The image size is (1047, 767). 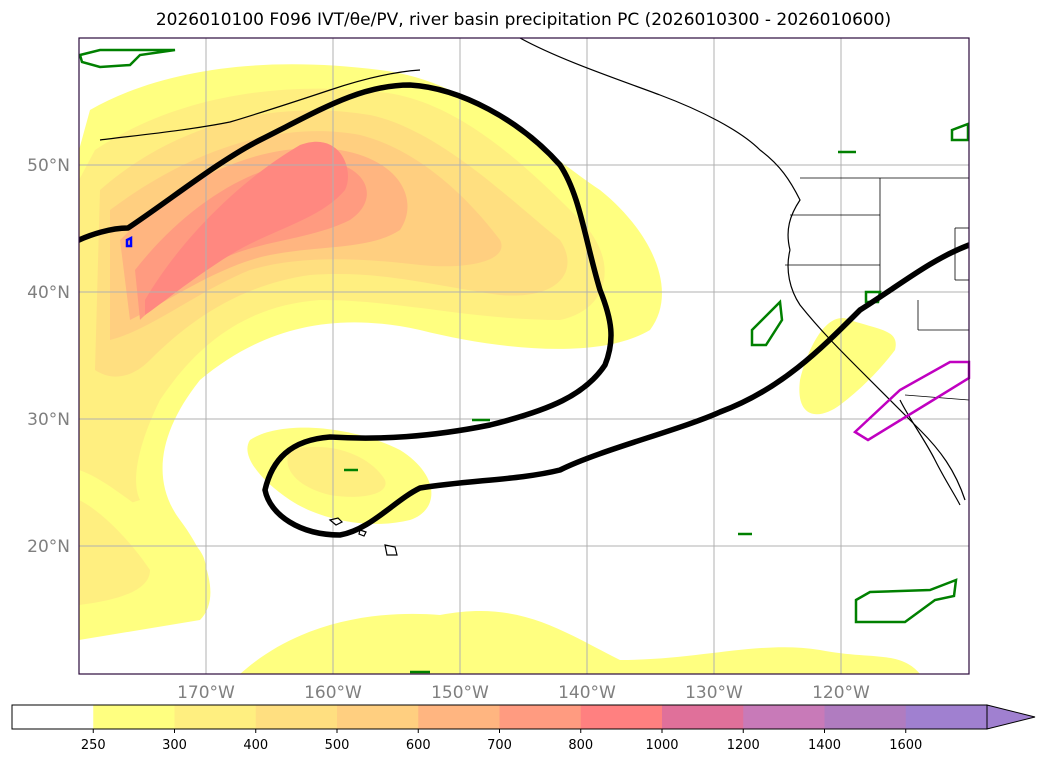 I want to click on green-region-alaska, so click(x=127, y=58).